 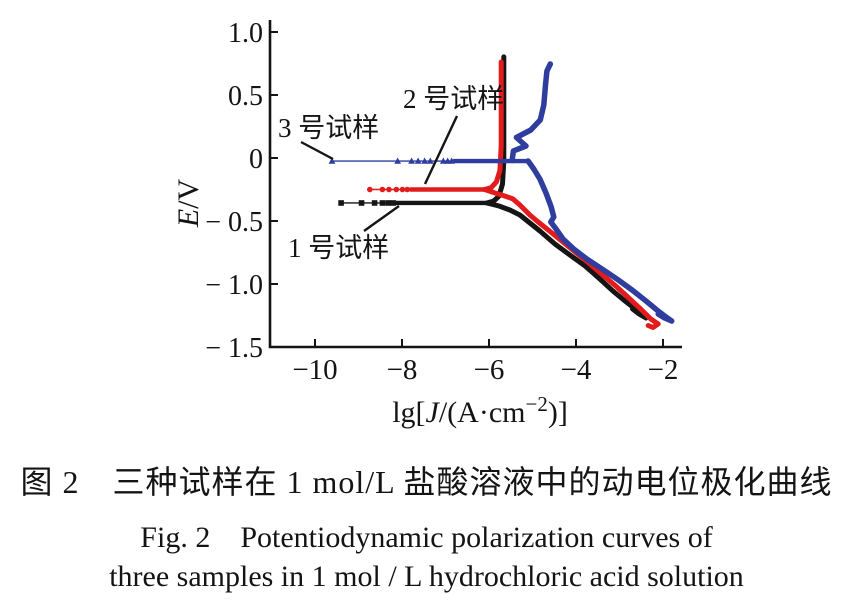 I want to click on y-tick-label: 0.5, so click(x=245, y=96).